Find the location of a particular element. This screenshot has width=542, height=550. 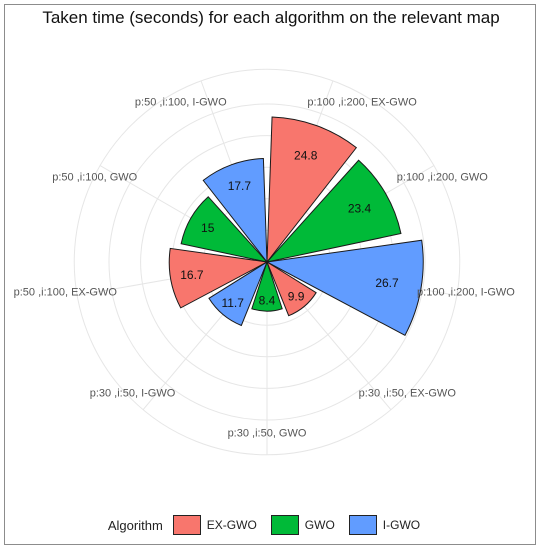

bar-p-50-i-100-i-gwo is located at coordinates (235, 210).